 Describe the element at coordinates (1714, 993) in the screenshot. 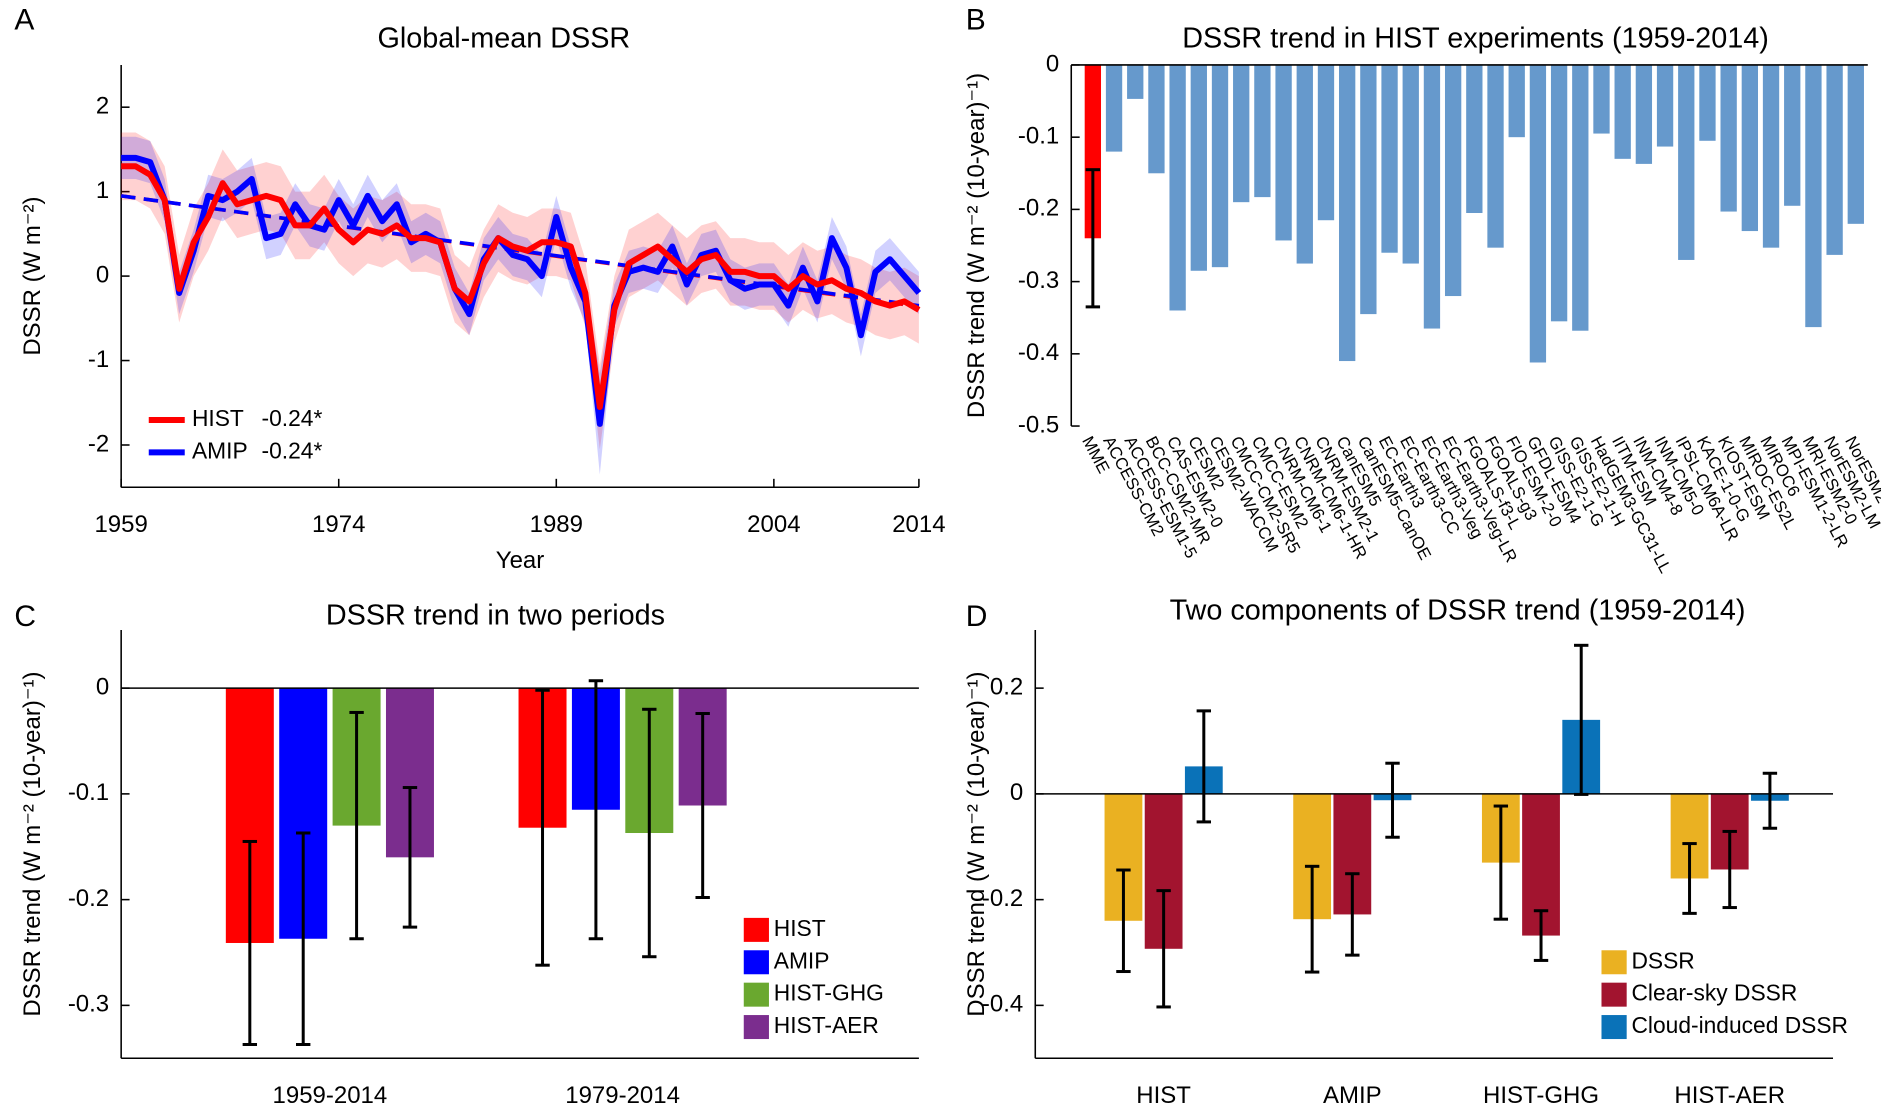

I see `legend-label: Clear-sky DSSR` at that location.